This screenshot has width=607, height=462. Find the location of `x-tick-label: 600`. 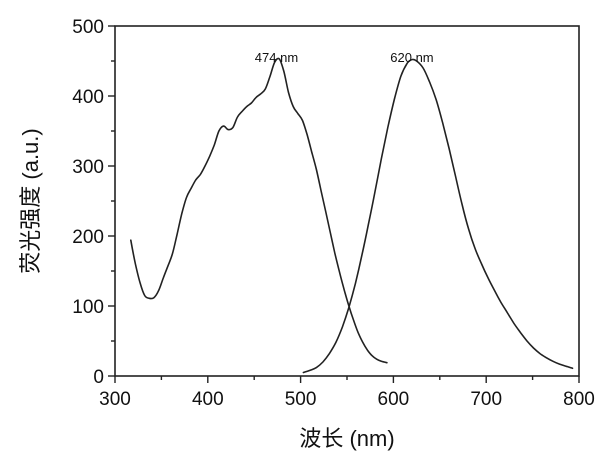

x-tick-label: 600 is located at coordinates (394, 399).